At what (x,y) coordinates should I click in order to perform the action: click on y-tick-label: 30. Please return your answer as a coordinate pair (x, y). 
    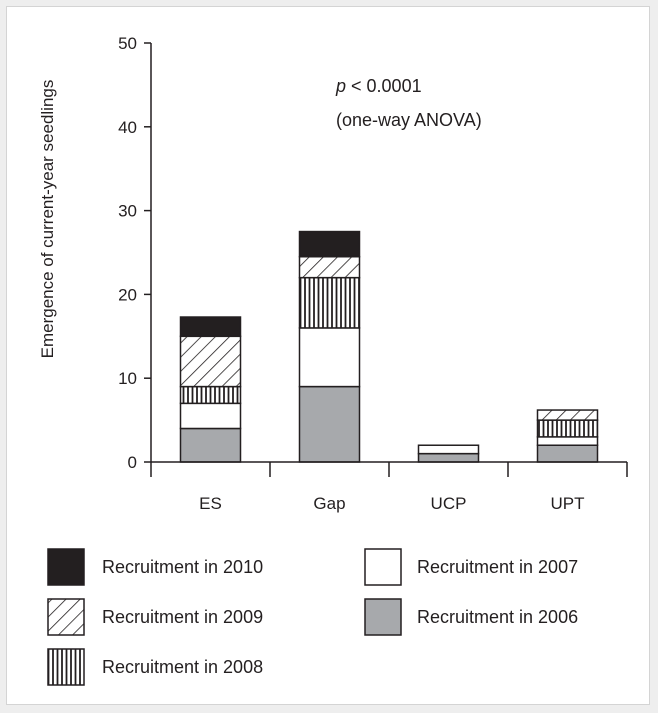
    Looking at the image, I should click on (127, 211).